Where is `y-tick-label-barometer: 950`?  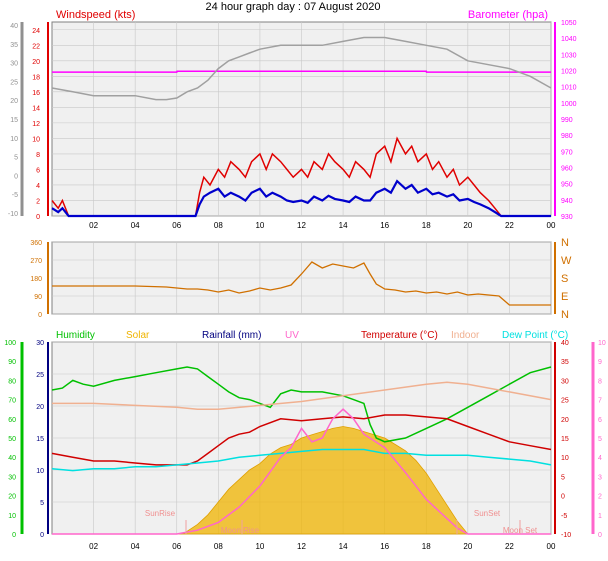
y-tick-label-barometer: 950 is located at coordinates (567, 185).